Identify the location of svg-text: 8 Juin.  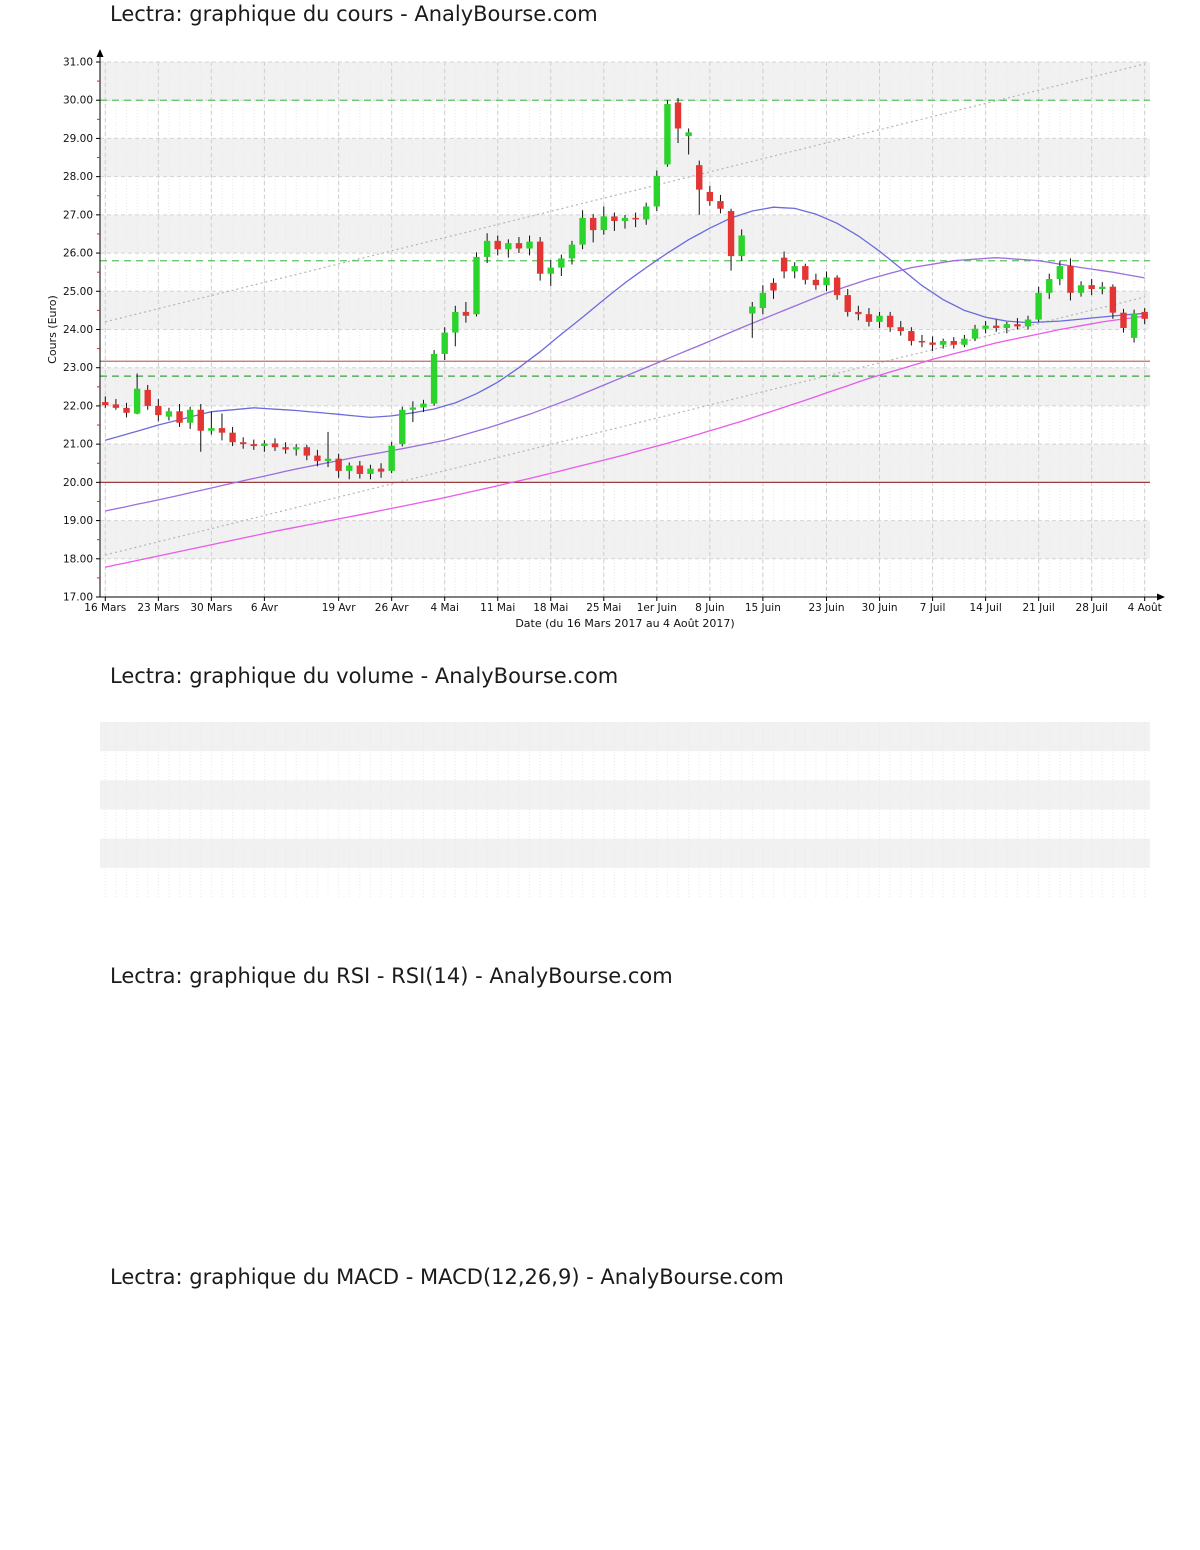
(709, 608).